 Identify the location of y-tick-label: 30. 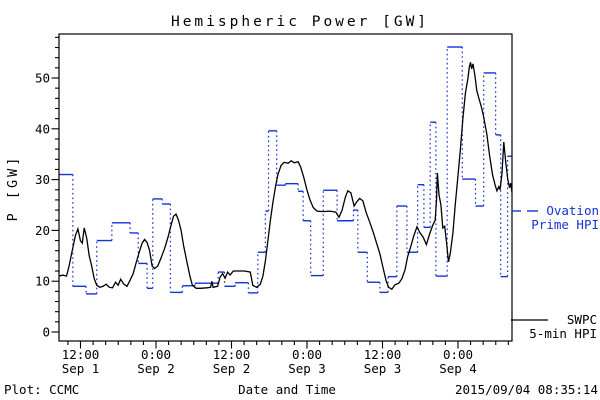
(42, 179).